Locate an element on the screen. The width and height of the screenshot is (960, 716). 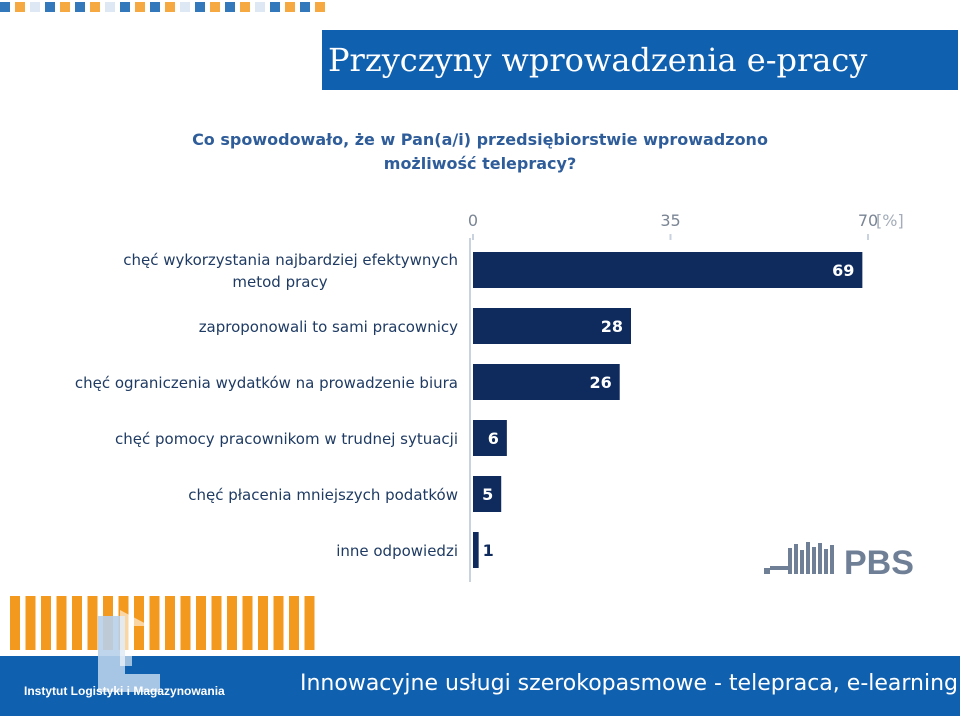
slide-title: Przyczyny wprowadzenia e-pracy is located at coordinates (640, 60).